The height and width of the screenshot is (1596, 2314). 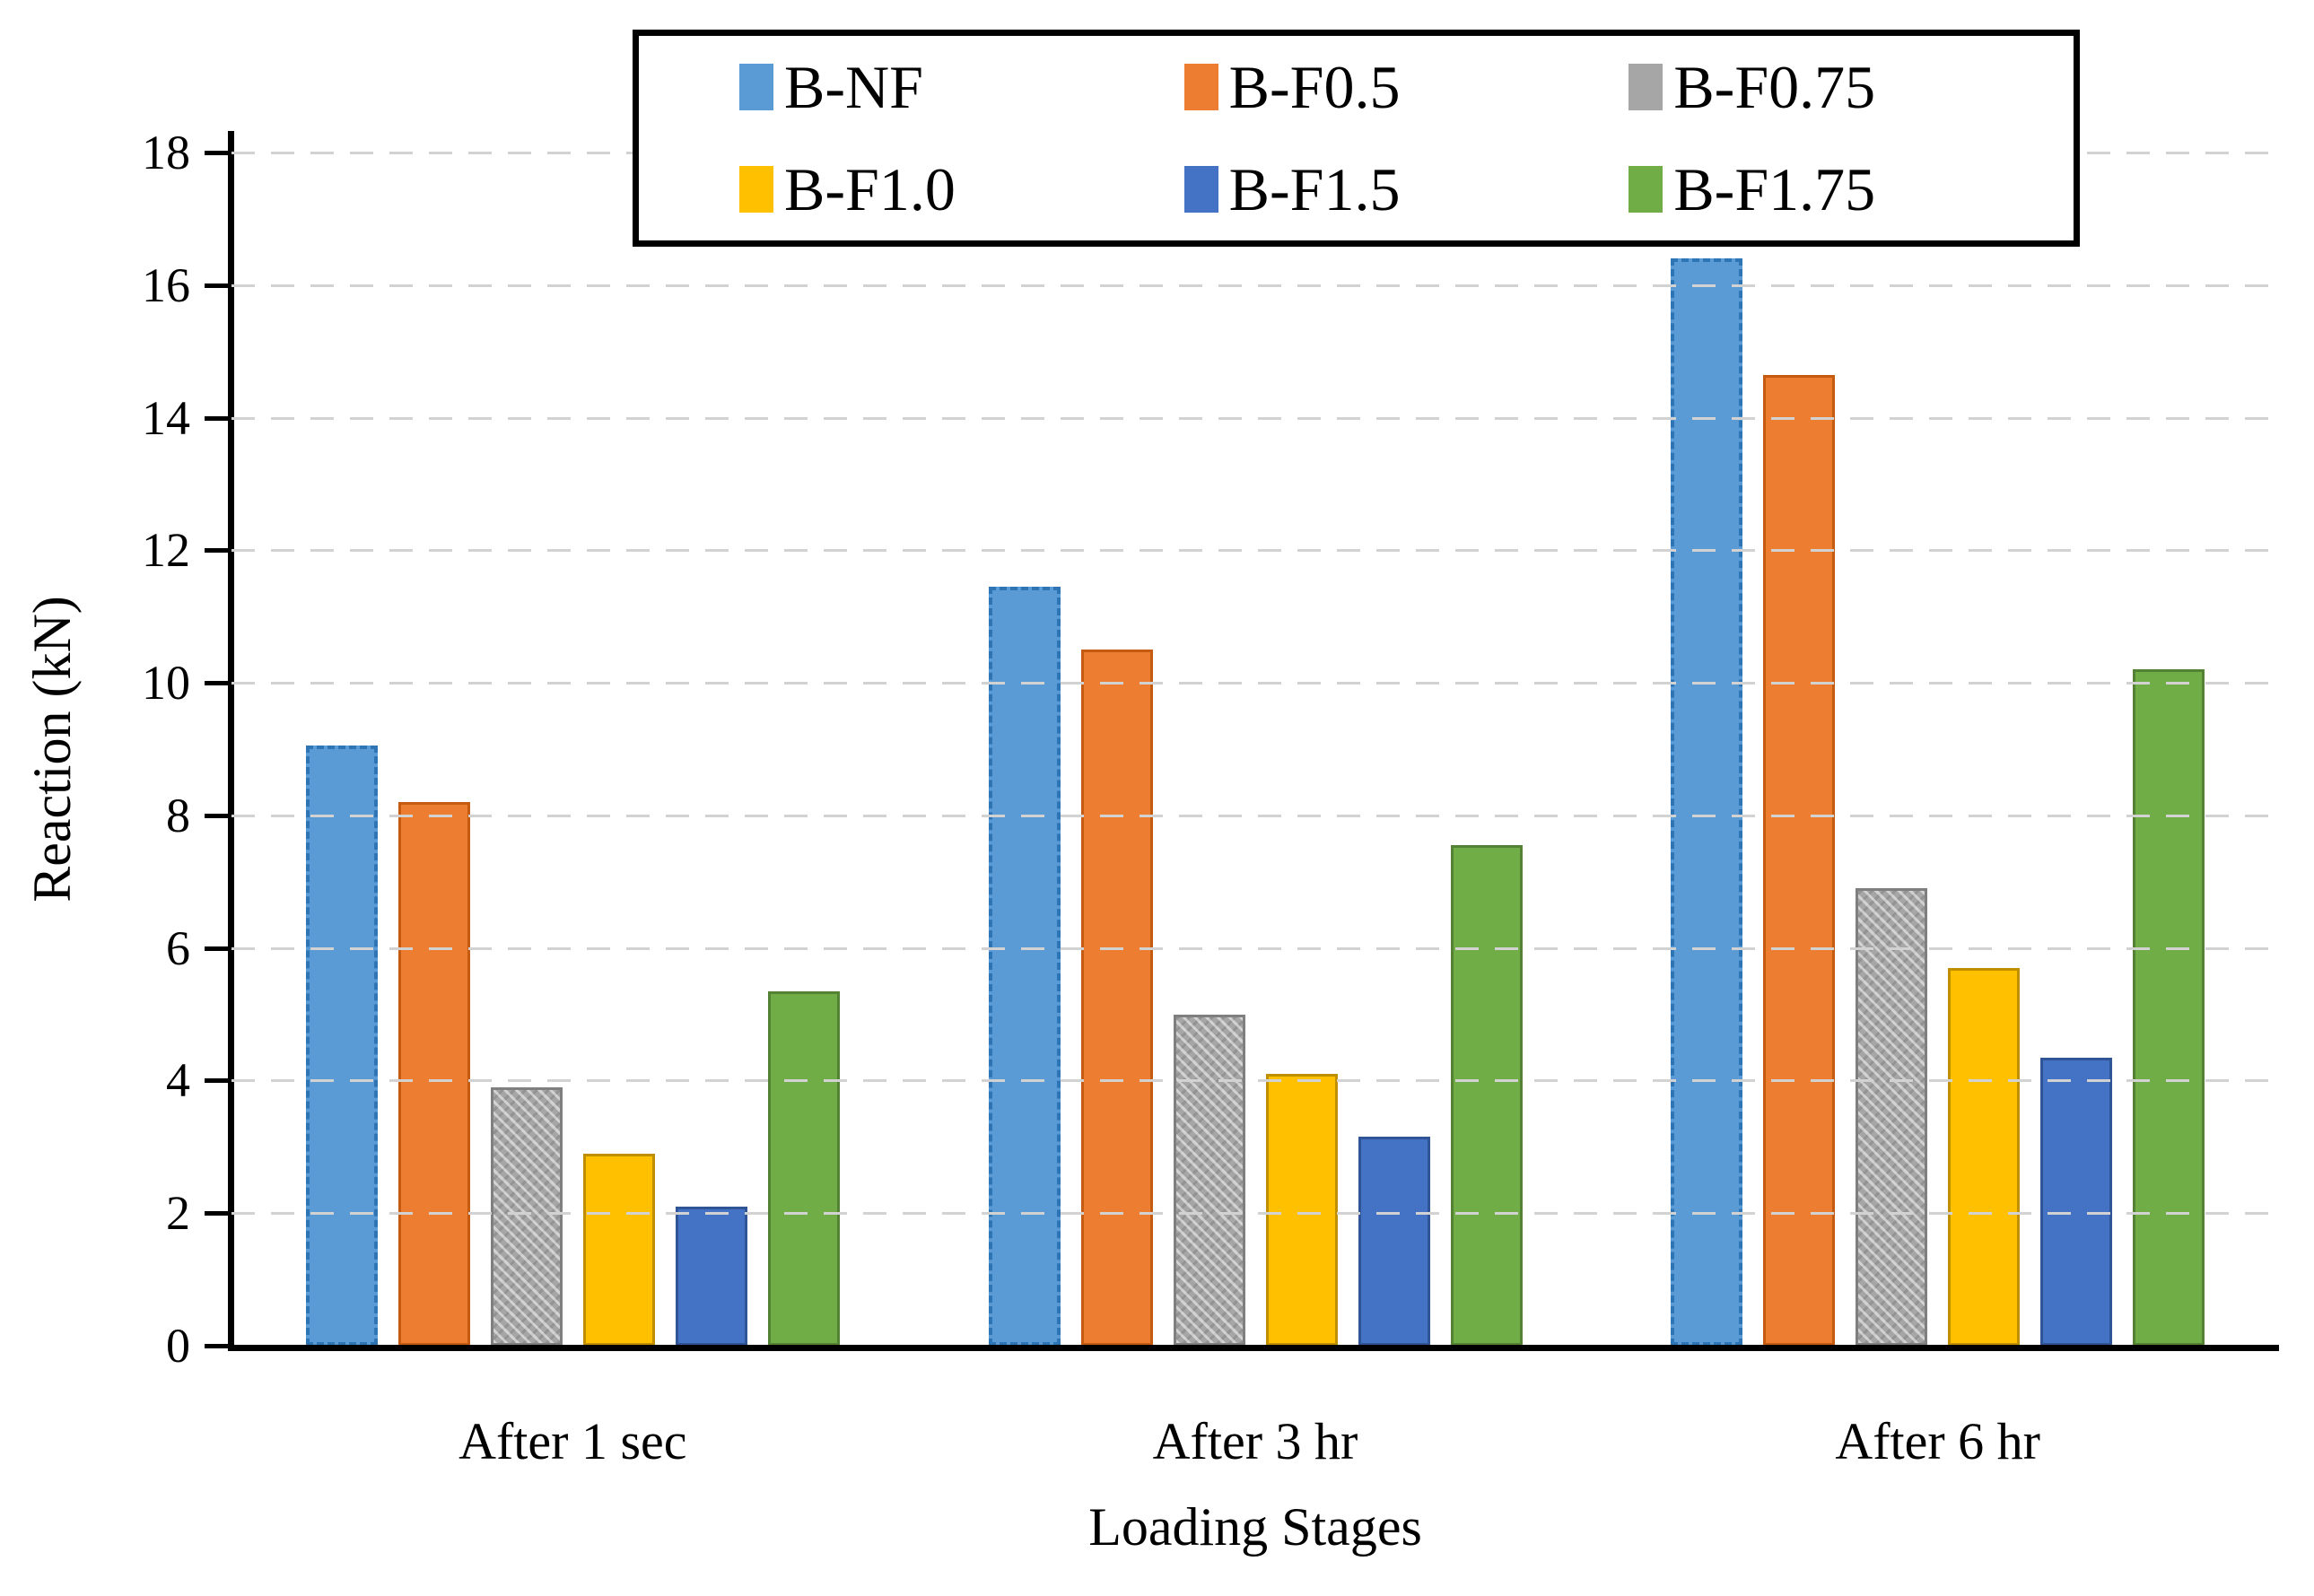 What do you see at coordinates (1255, 1527) in the screenshot?
I see `x-axis-title: Loading Stages` at bounding box center [1255, 1527].